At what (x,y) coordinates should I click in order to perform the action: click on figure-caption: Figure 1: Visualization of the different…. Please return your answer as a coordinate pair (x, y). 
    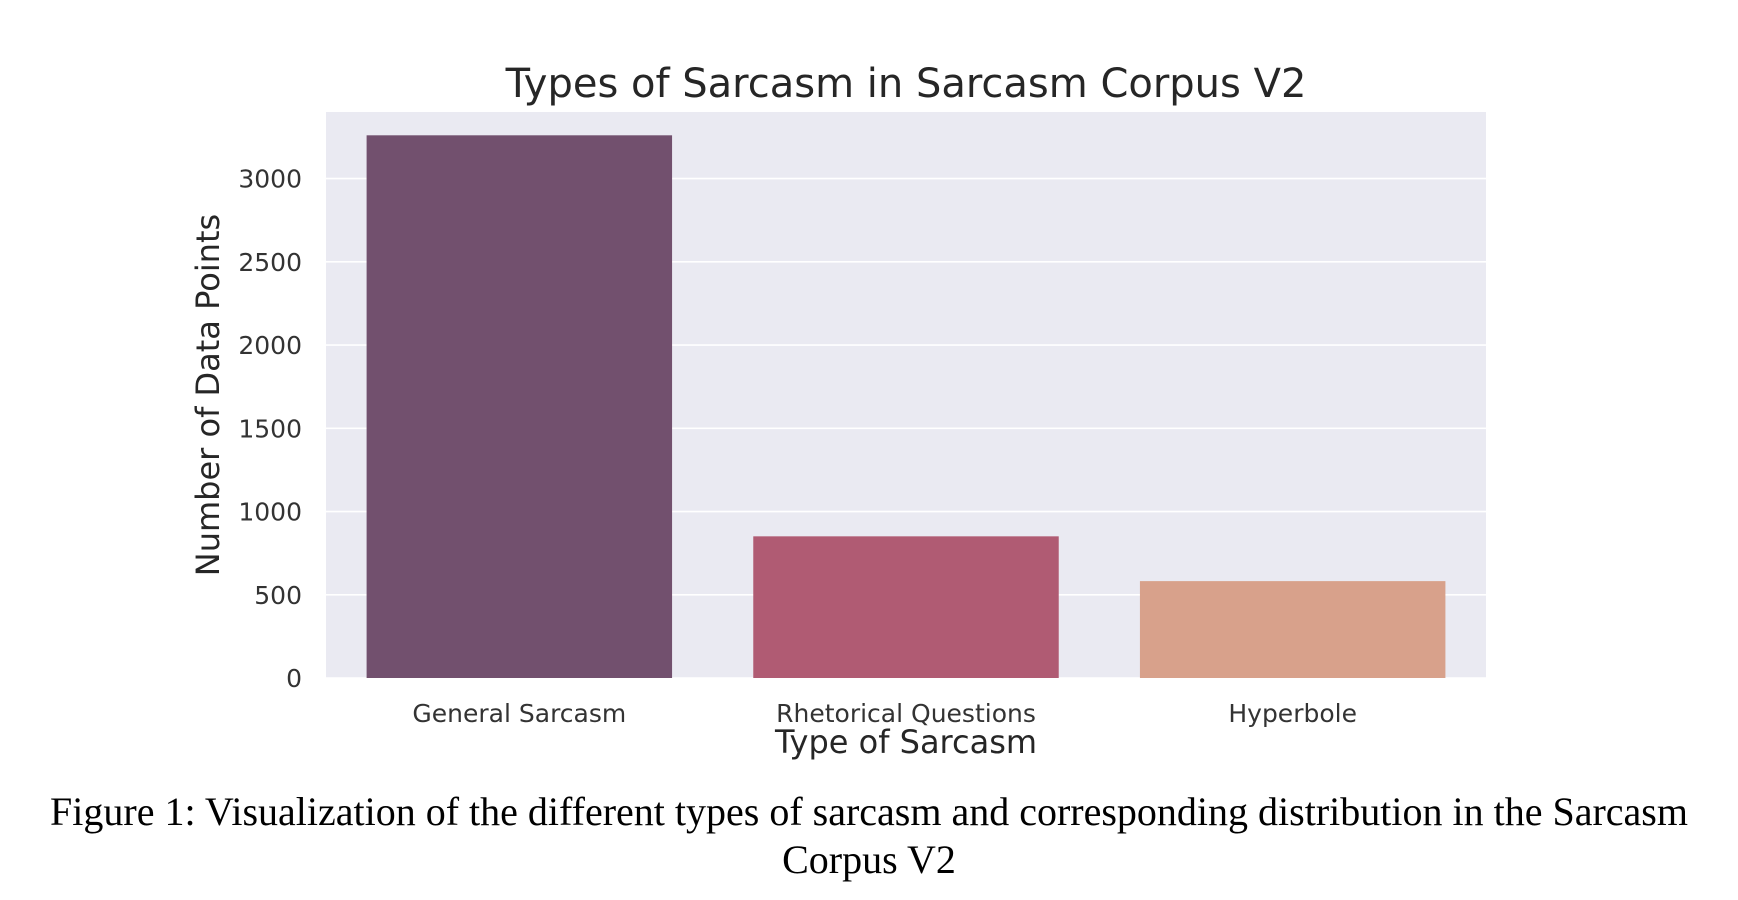
    Looking at the image, I should click on (869, 835).